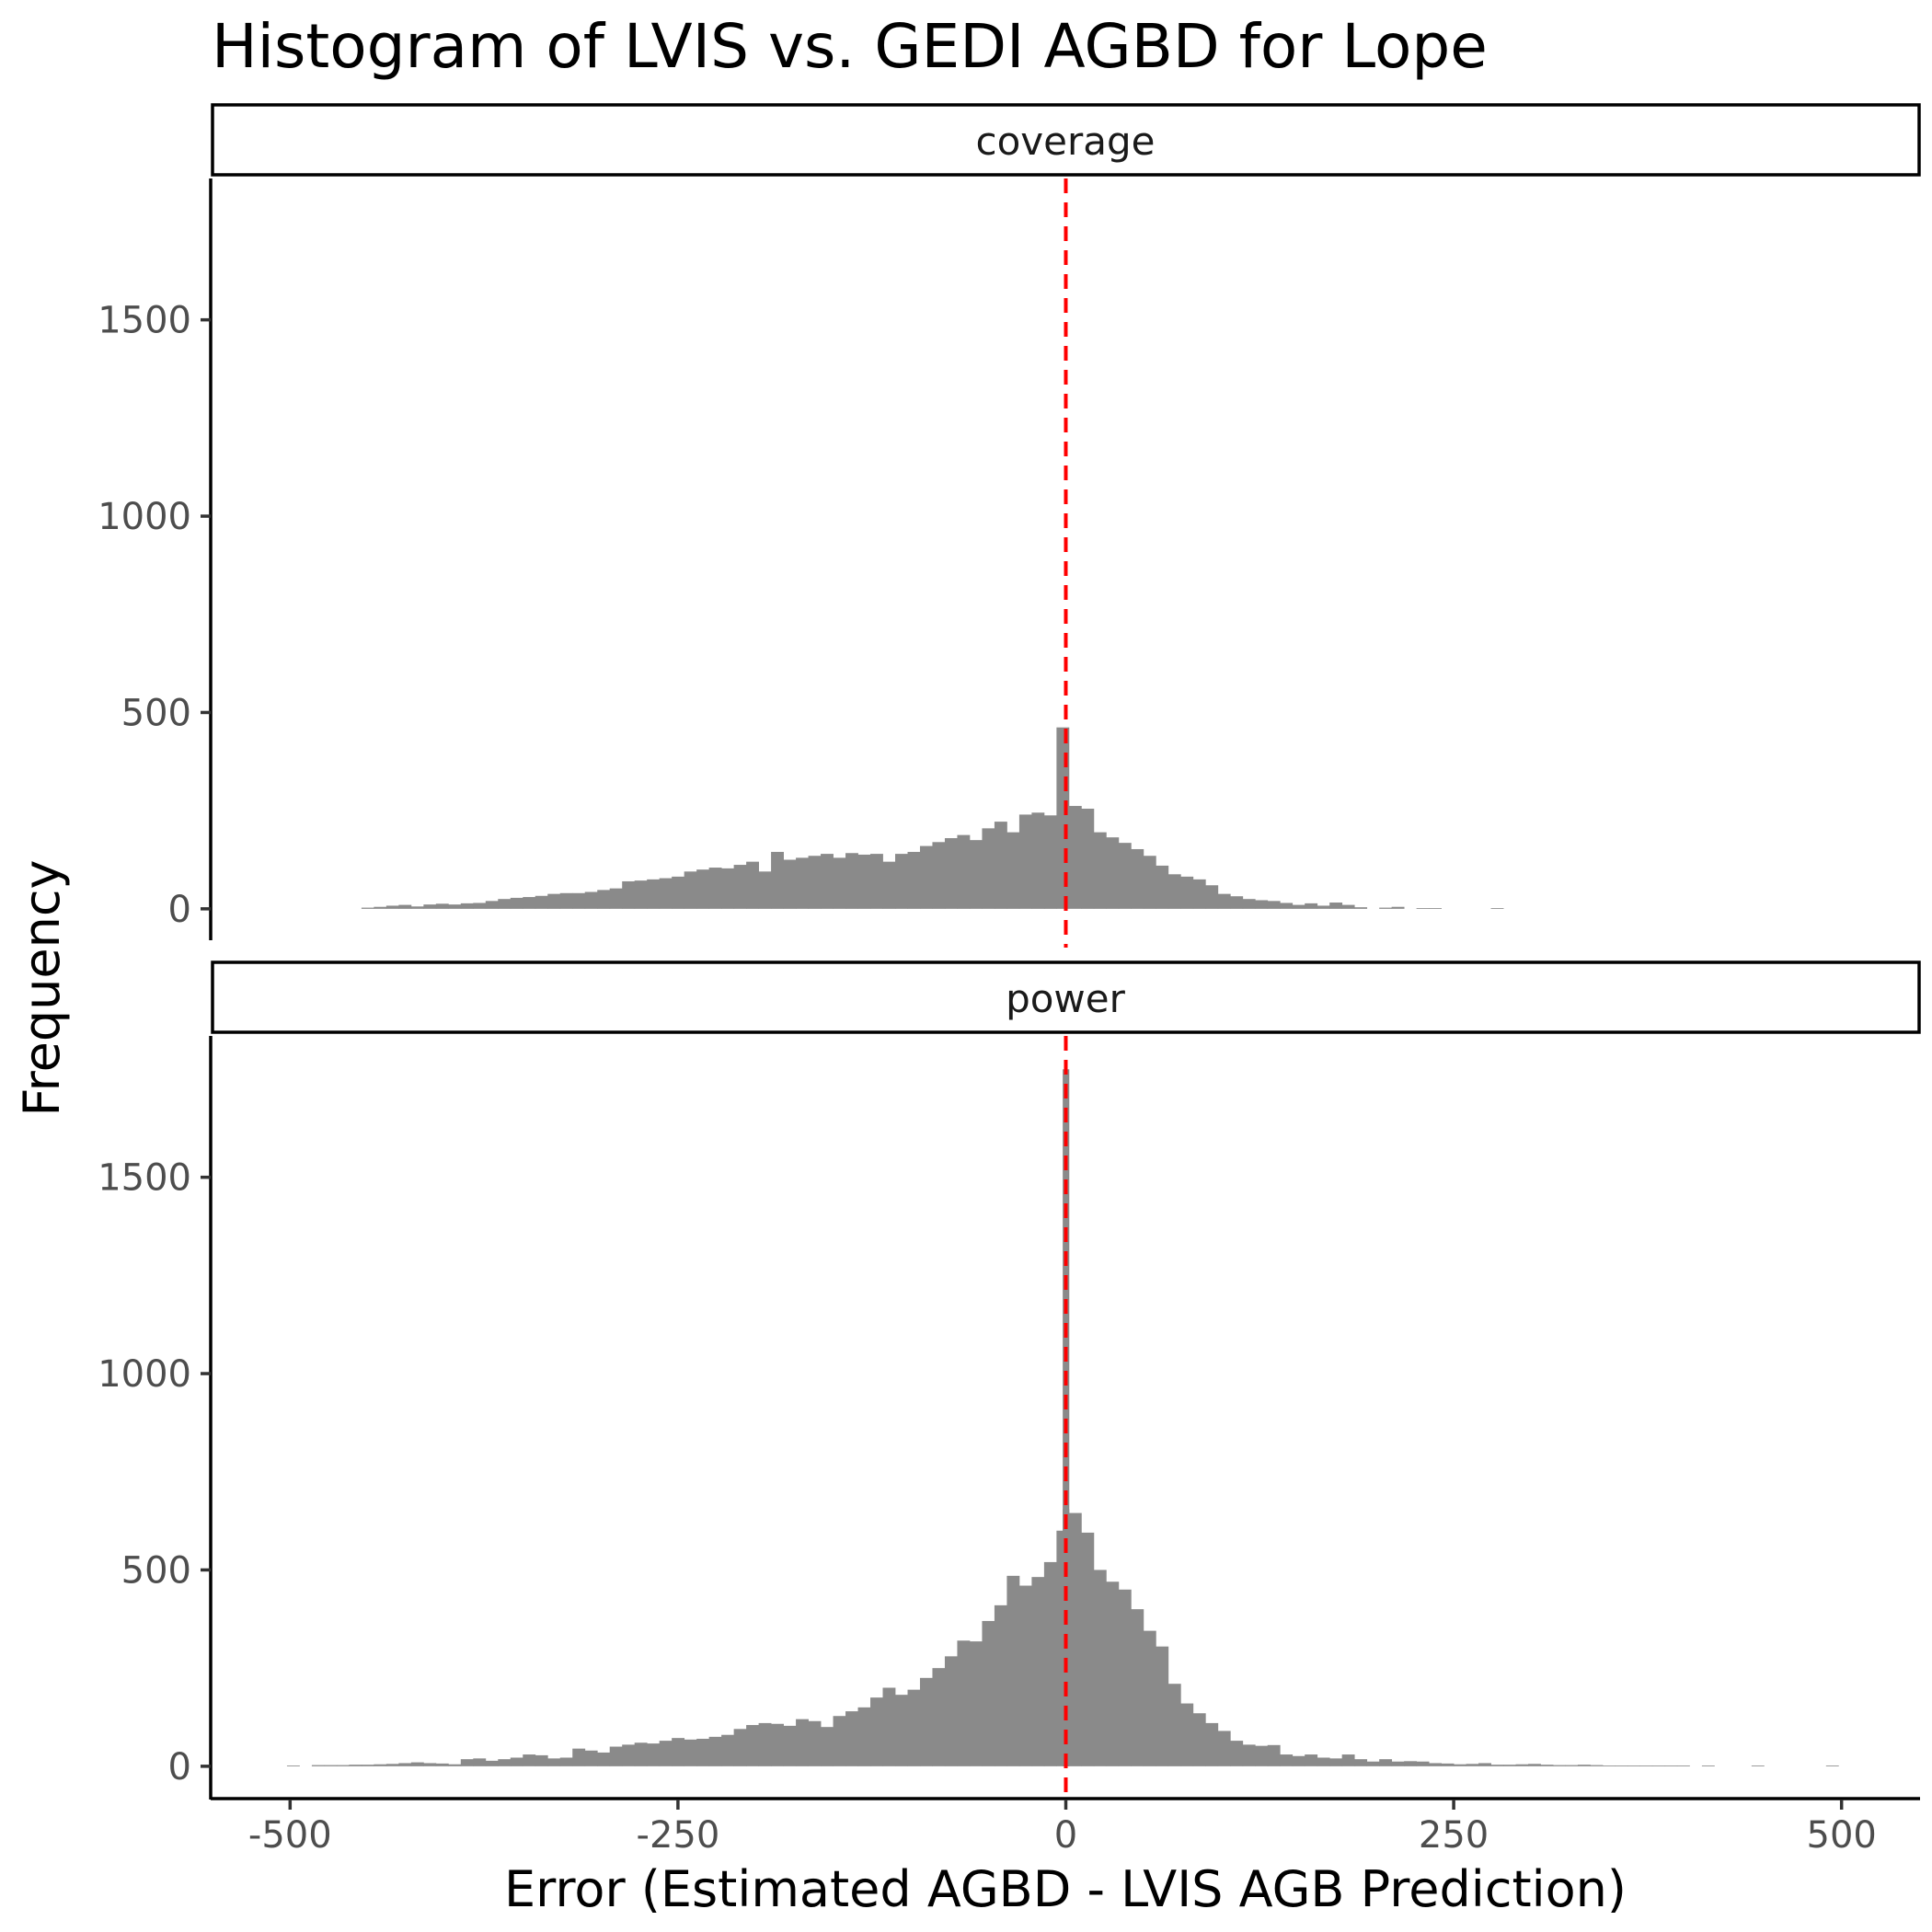 Image resolution: width=1932 pixels, height=1932 pixels. I want to click on x-tick-label: 500, so click(1842, 1835).